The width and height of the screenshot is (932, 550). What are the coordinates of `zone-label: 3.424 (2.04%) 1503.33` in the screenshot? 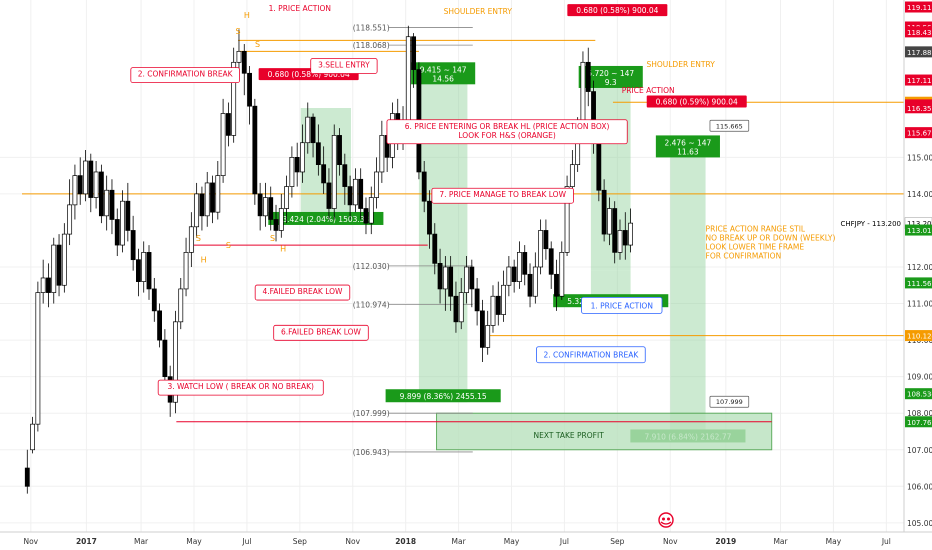 It's located at (325, 219).